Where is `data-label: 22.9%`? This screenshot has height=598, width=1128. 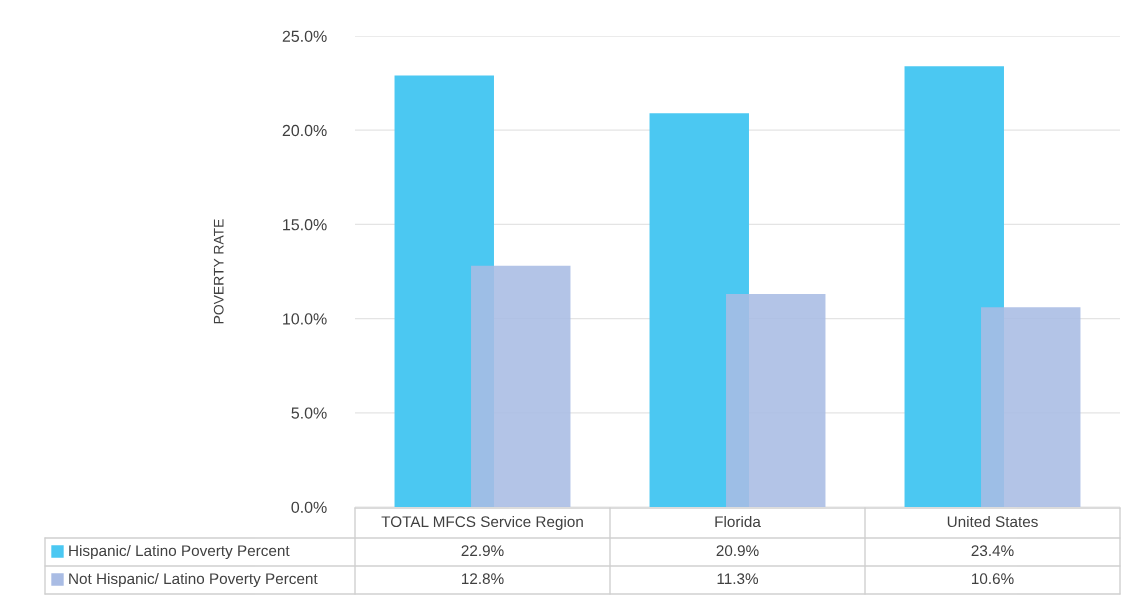
data-label: 22.9% is located at coordinates (482, 551).